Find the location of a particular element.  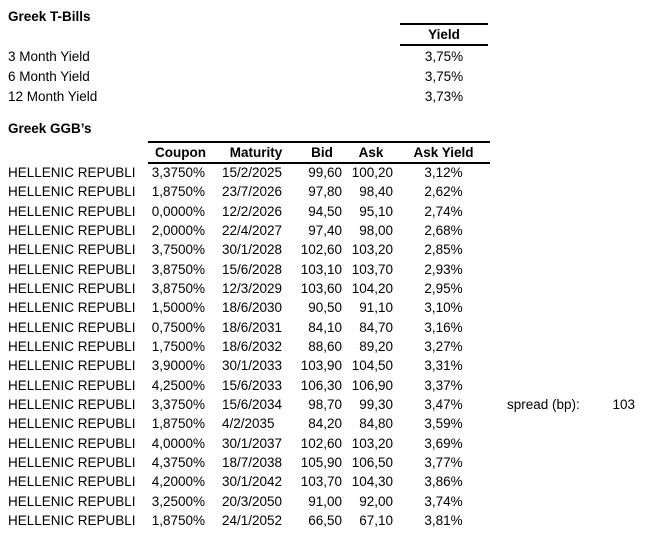

tbill-row: 6 Month Yield 3,75% is located at coordinates (327, 77).